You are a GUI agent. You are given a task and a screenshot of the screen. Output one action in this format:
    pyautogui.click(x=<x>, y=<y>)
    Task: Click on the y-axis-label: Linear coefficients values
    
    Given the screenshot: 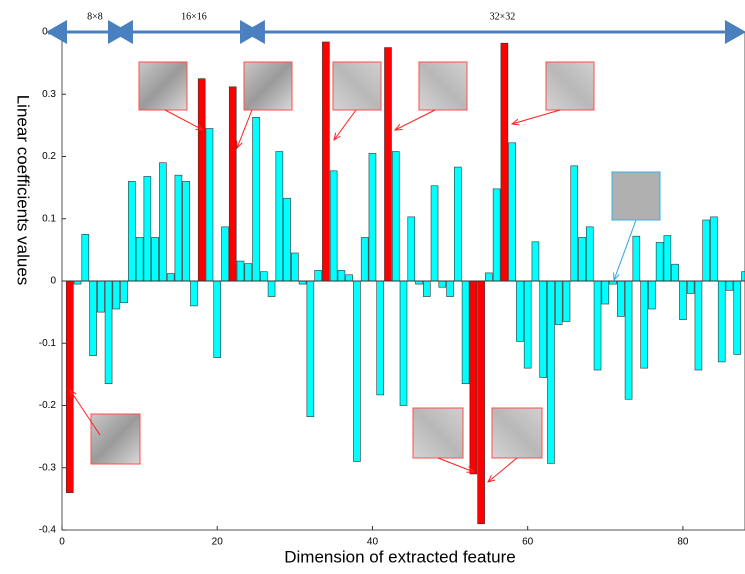 What is the action you would take?
    pyautogui.click(x=23, y=190)
    